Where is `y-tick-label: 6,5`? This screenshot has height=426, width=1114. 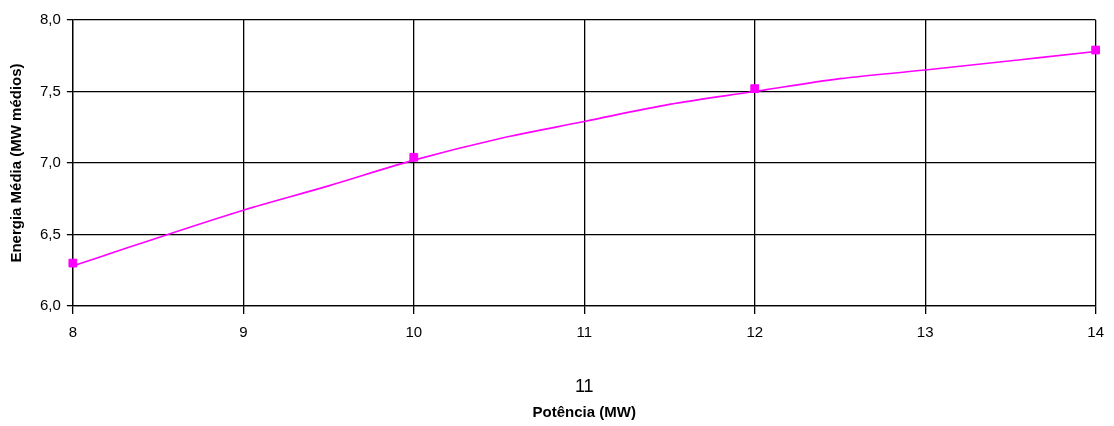
y-tick-label: 6,5 is located at coordinates (50, 233).